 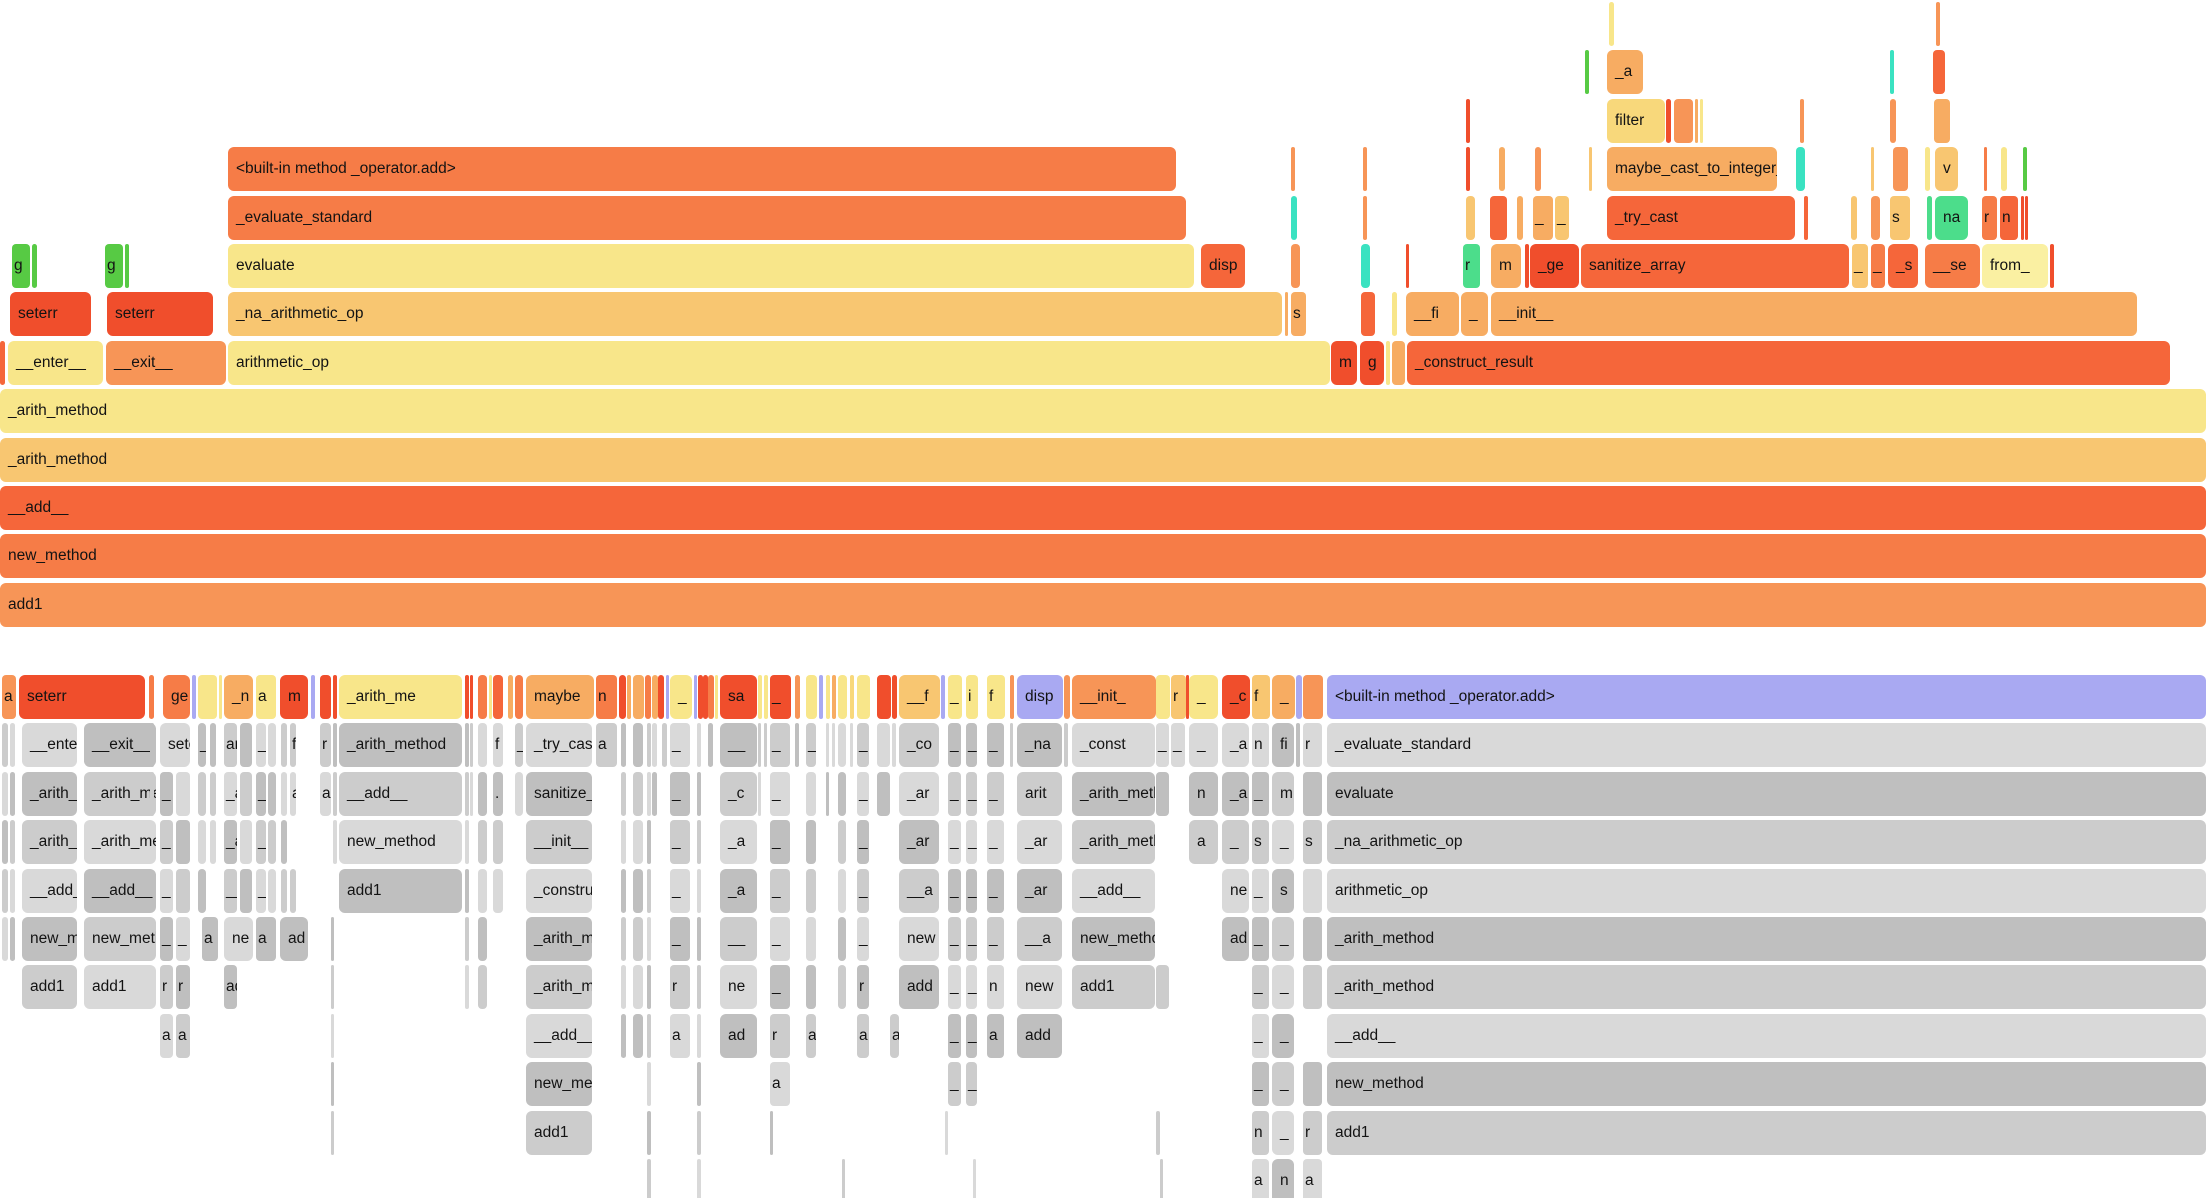 What do you see at coordinates (176, 697) in the screenshot?
I see `frame-bar: ge` at bounding box center [176, 697].